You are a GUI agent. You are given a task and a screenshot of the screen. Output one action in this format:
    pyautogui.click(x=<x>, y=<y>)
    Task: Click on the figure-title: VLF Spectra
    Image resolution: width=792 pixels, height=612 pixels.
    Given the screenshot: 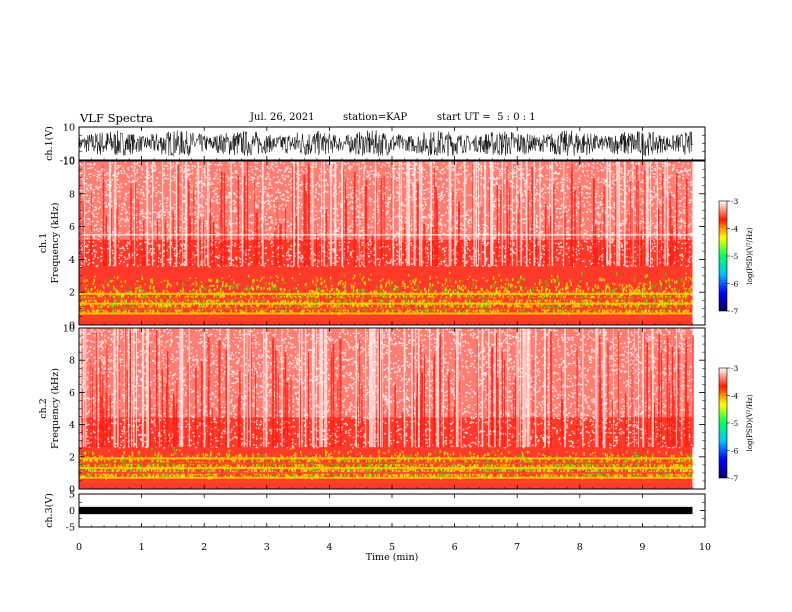 What is the action you would take?
    pyautogui.click(x=117, y=118)
    